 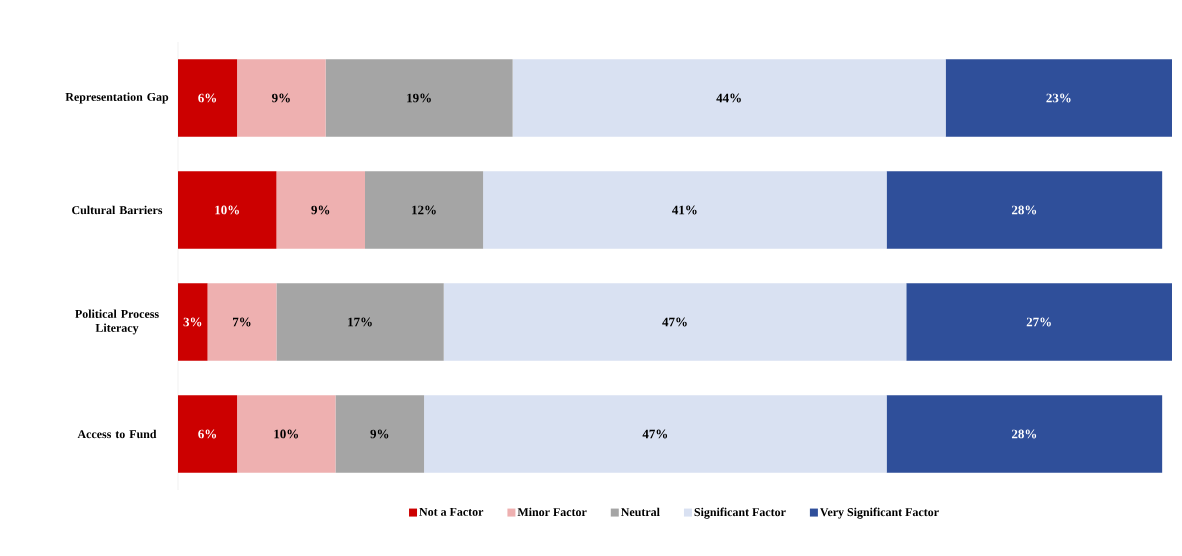 I want to click on y-tick-label: Representation Gap, so click(x=117, y=98).